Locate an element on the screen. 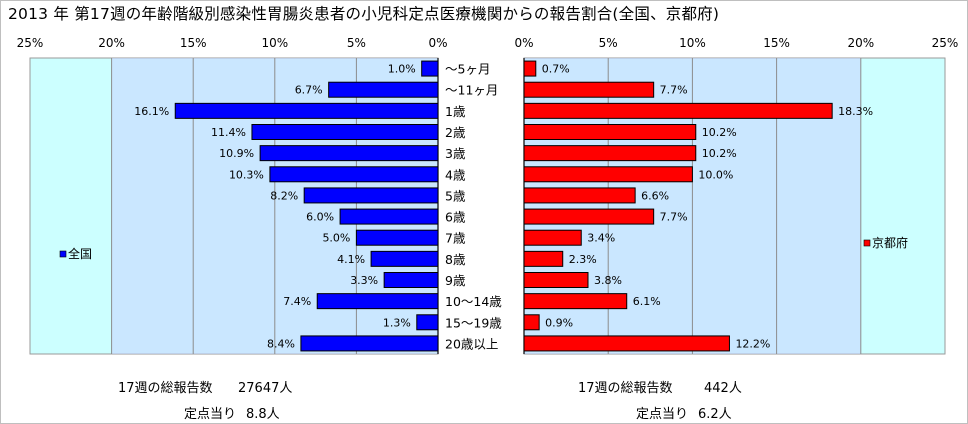 The image size is (968, 424). right-tick-label: 15% is located at coordinates (776, 43).